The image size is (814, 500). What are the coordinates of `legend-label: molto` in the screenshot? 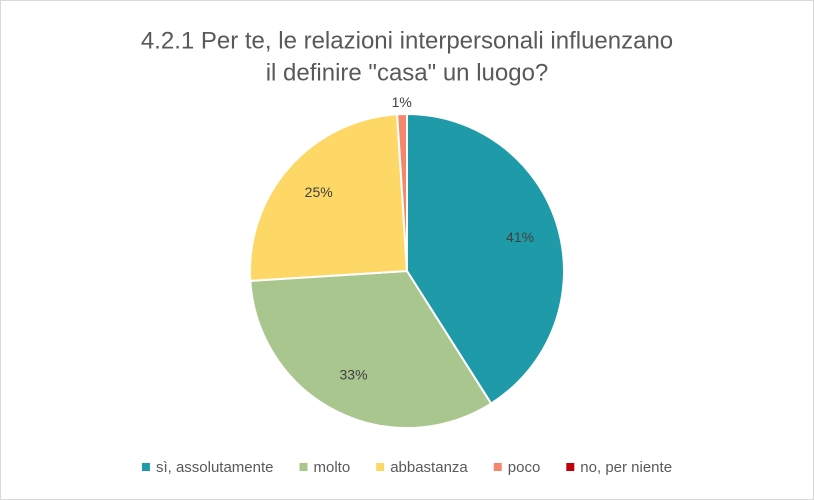 It's located at (332, 467).